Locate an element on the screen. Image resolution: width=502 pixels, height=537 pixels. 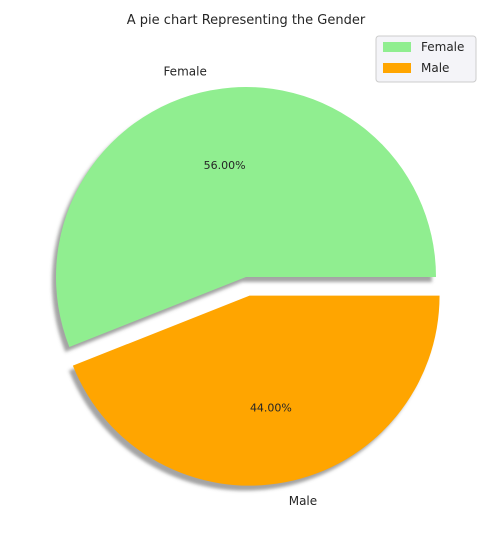
legend-swatch-female is located at coordinates (397, 47).